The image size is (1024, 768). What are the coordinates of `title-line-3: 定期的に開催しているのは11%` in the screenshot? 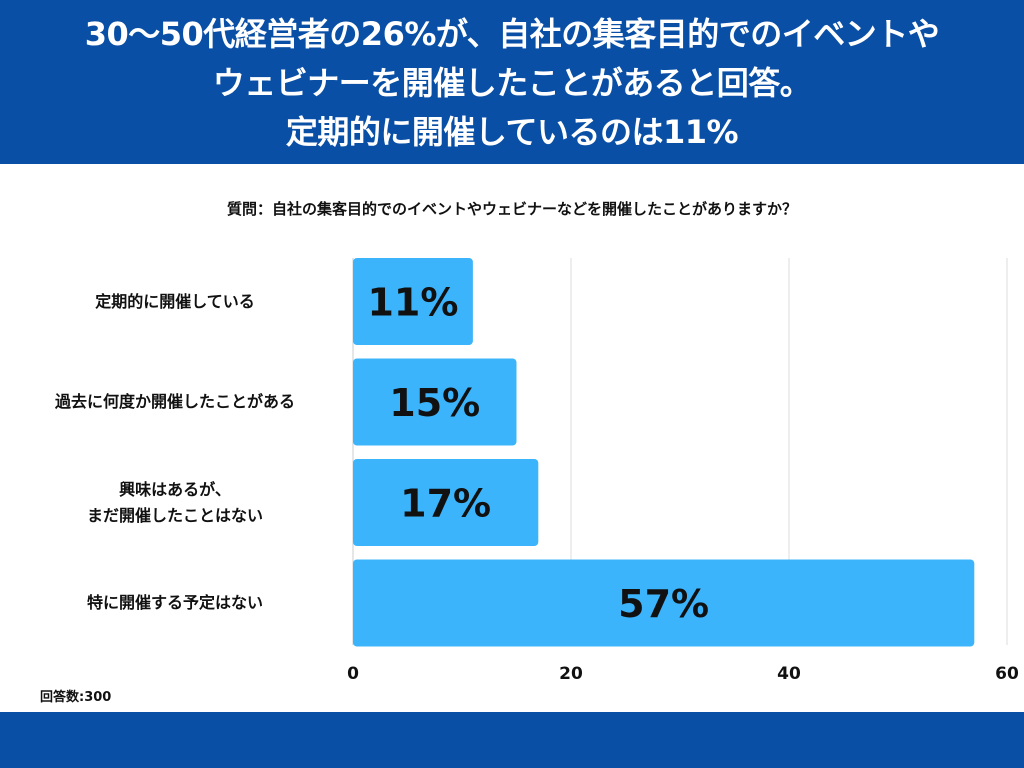 It's located at (512, 131).